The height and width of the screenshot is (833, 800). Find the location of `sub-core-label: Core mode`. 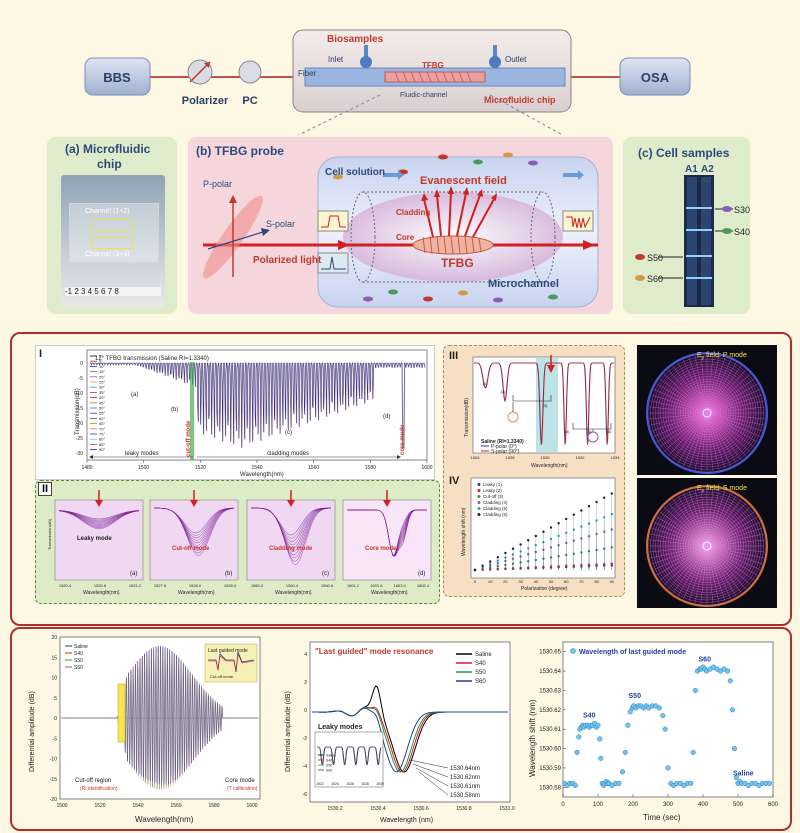

sub-core-label: Core mode is located at coordinates (381, 549).